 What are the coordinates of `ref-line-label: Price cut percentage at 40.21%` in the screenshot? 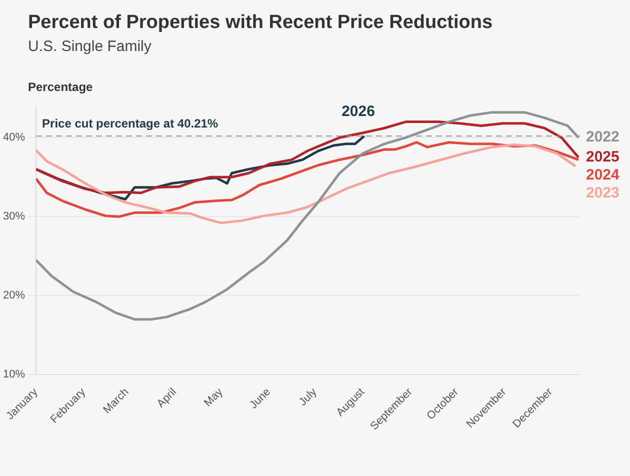 It's located at (130, 123).